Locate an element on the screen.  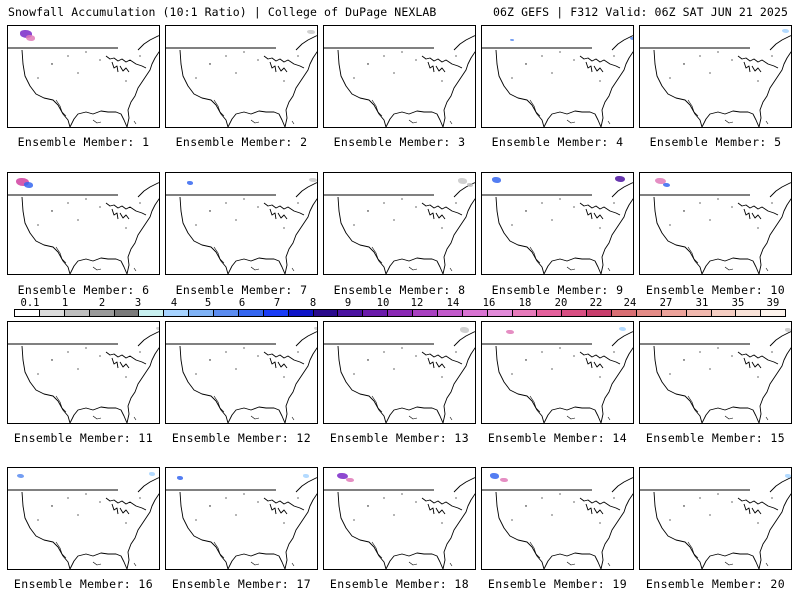
color-scale-tick-label: 9 is located at coordinates (348, 303).